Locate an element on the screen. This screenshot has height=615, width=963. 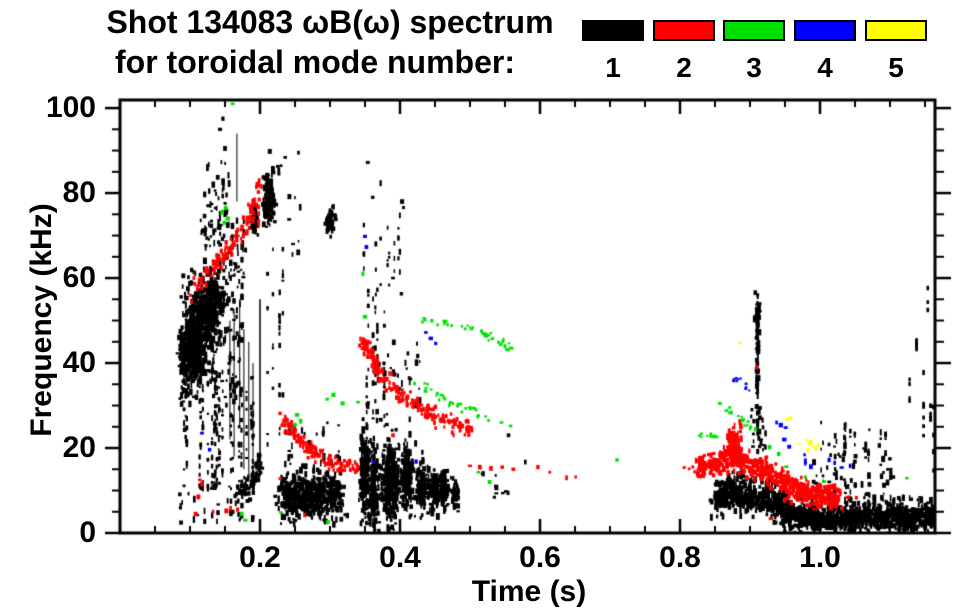
legend-label-n1: 1 is located at coordinates (613, 67).